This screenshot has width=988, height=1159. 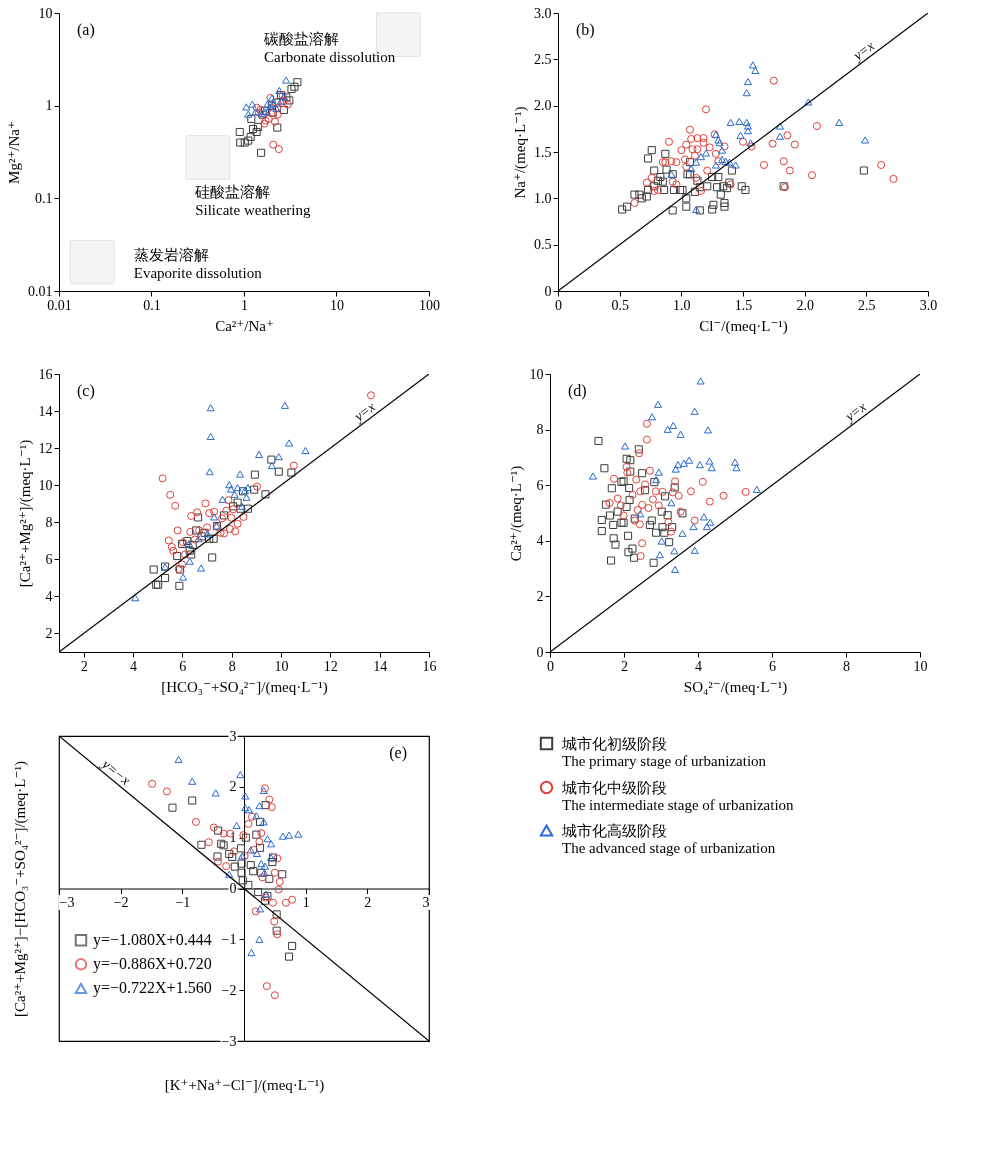 What do you see at coordinates (45, 374) in the screenshot?
I see `y-tick-label: 16` at bounding box center [45, 374].